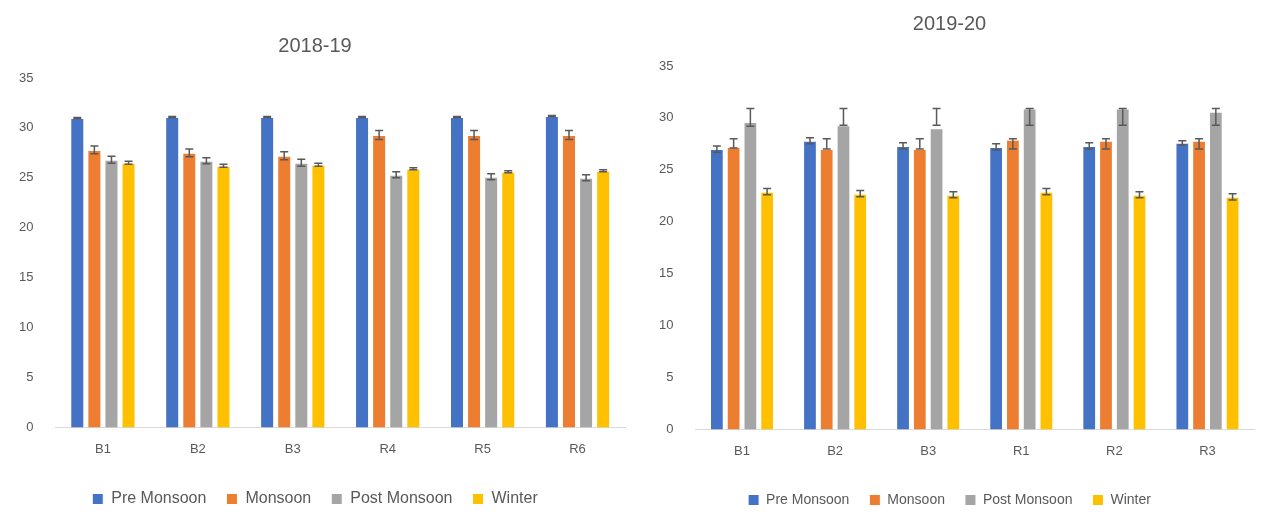  Describe the element at coordinates (1114, 450) in the screenshot. I see `x-tick-label: R2` at that location.